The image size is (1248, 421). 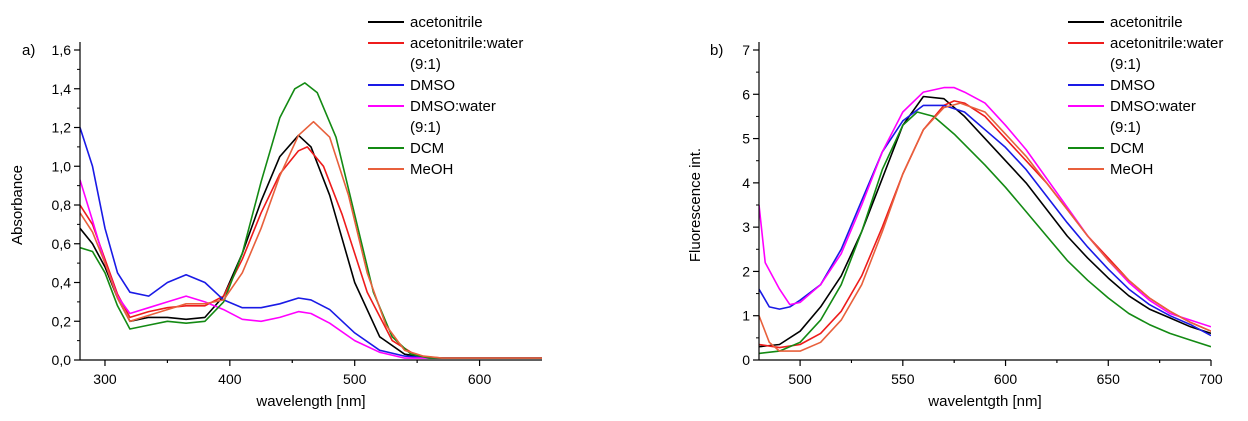 I want to click on x-axis-title: wavelength [nm], so click(x=310, y=401).